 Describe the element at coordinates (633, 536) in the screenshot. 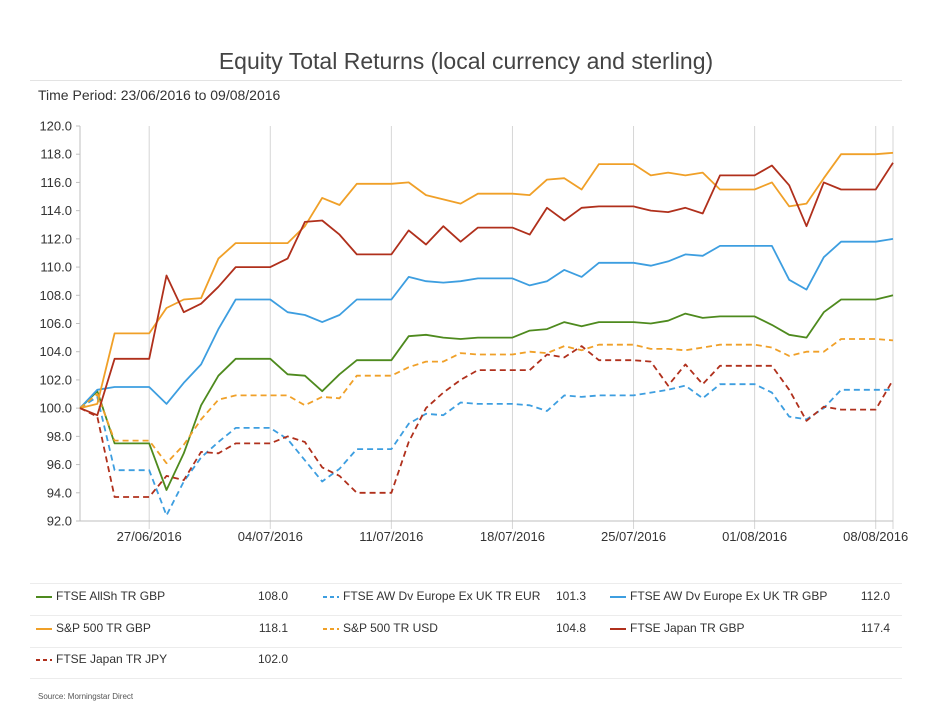

I see `x-tick-label: 25/07/2016` at that location.